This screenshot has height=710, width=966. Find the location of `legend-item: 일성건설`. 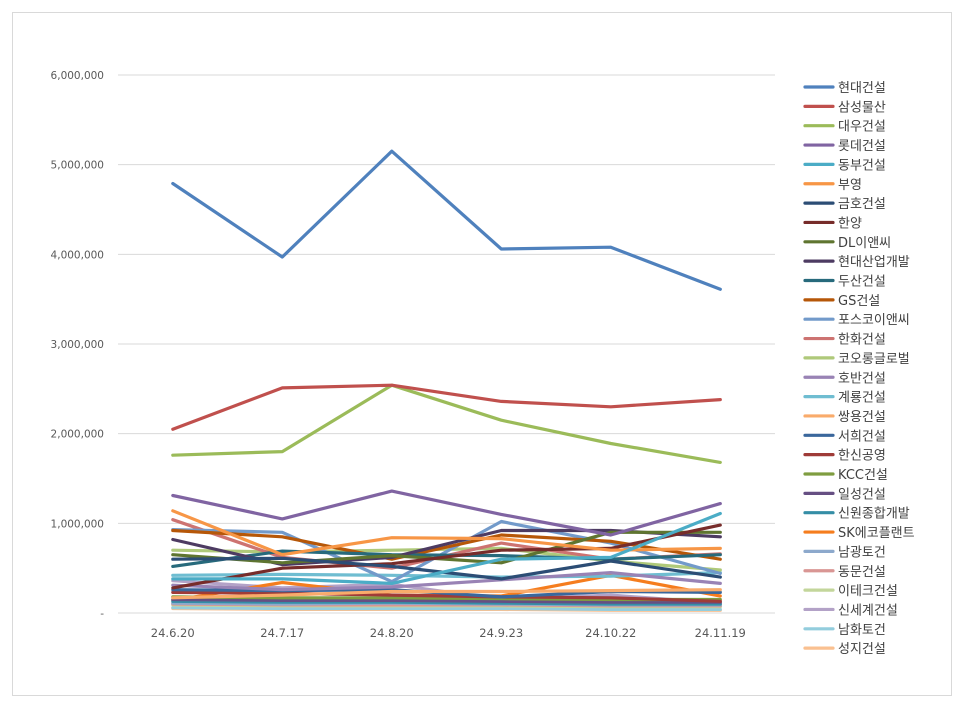

legend-item: 일성건설 is located at coordinates (844, 494).